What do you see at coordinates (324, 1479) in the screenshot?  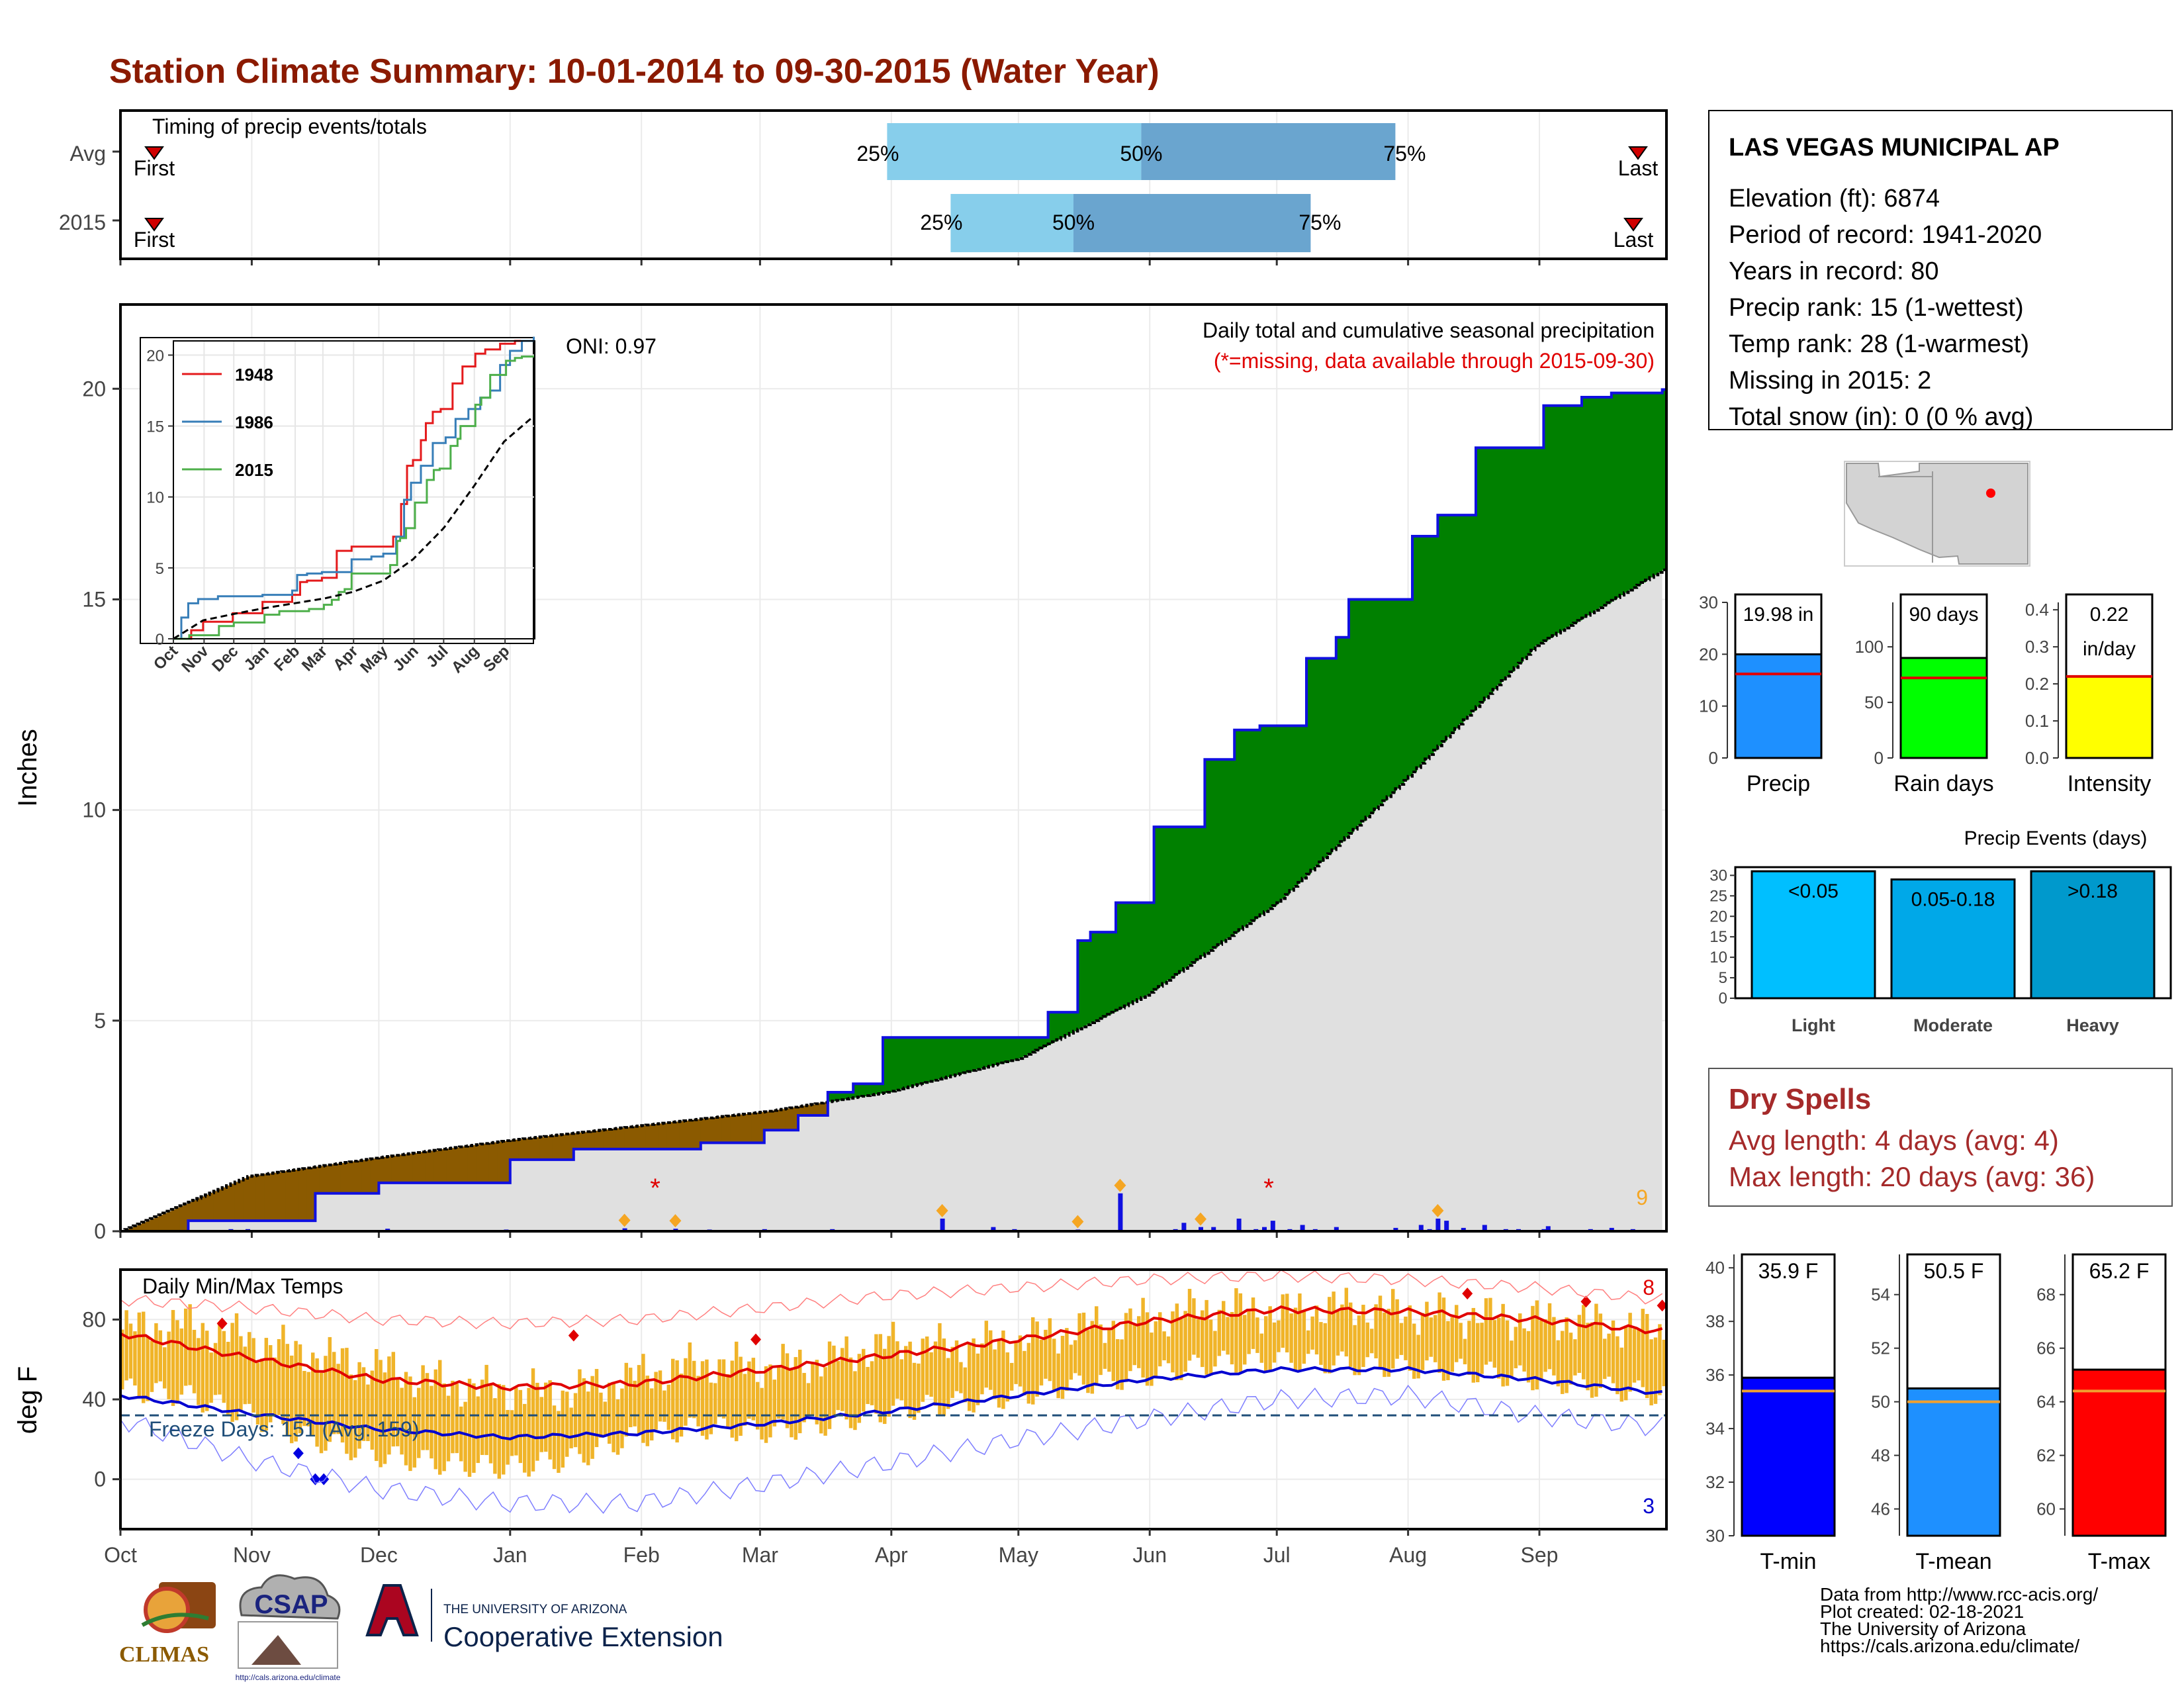 I see `record-low-marker` at bounding box center [324, 1479].